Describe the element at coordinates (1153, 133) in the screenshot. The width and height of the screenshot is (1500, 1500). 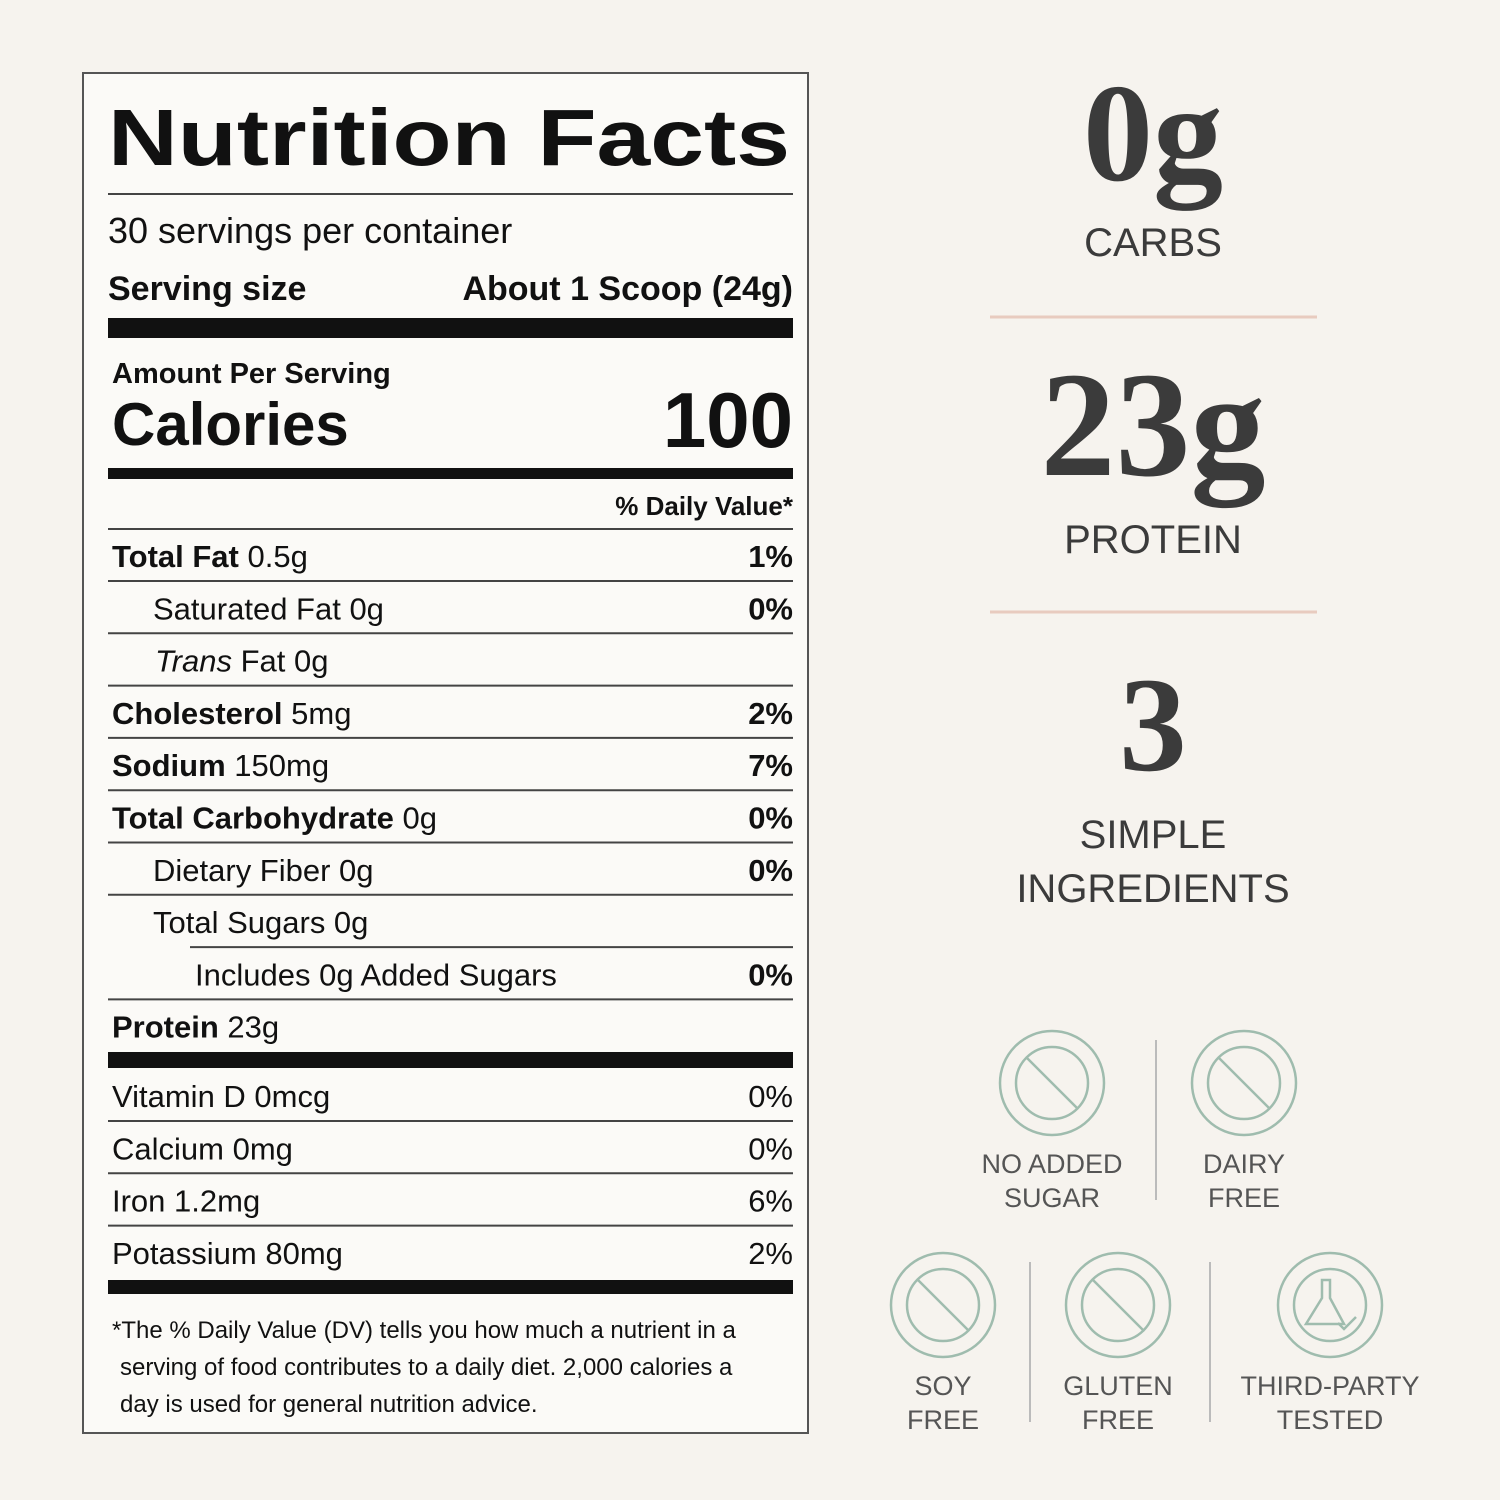
I see `stat-value: 0g` at that location.